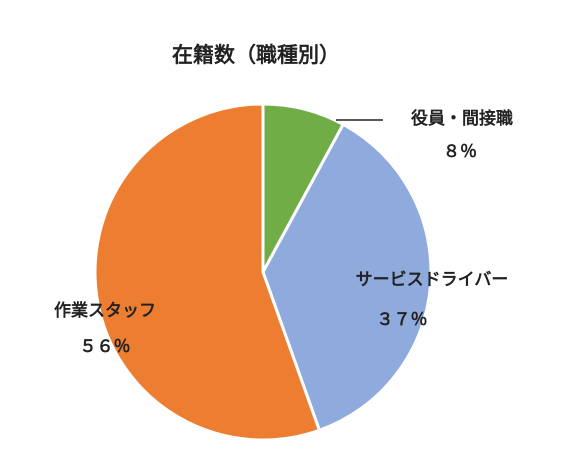 This screenshot has width=573, height=456. Describe the element at coordinates (105, 347) in the screenshot. I see `slice-label-staff-percent: ５６％` at that location.